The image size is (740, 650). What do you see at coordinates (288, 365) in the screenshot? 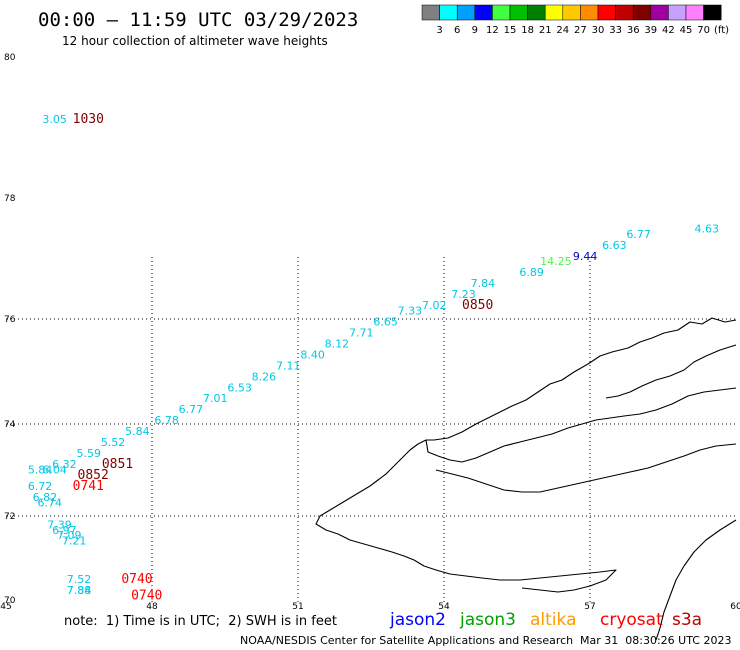
I see `swh-value: 7.11` at bounding box center [288, 365].